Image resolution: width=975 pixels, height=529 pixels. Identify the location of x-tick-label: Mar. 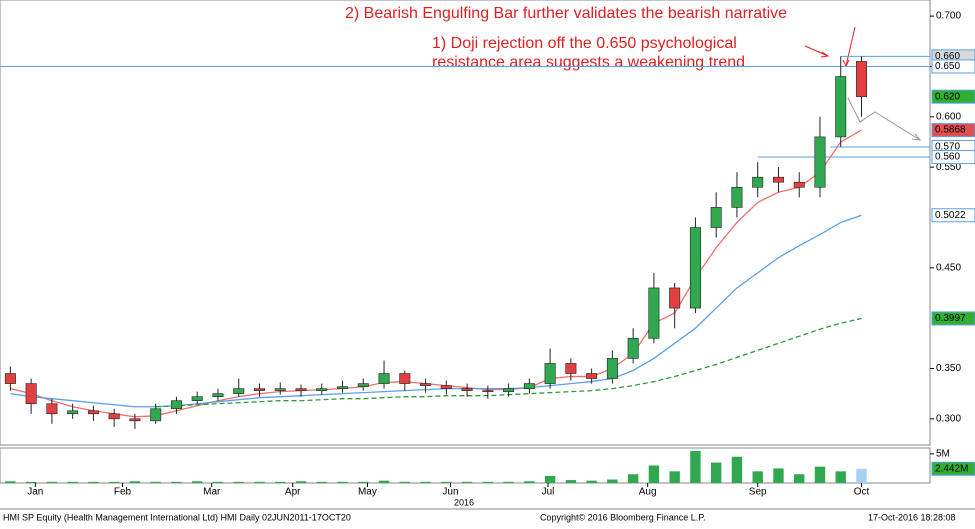
(212, 492).